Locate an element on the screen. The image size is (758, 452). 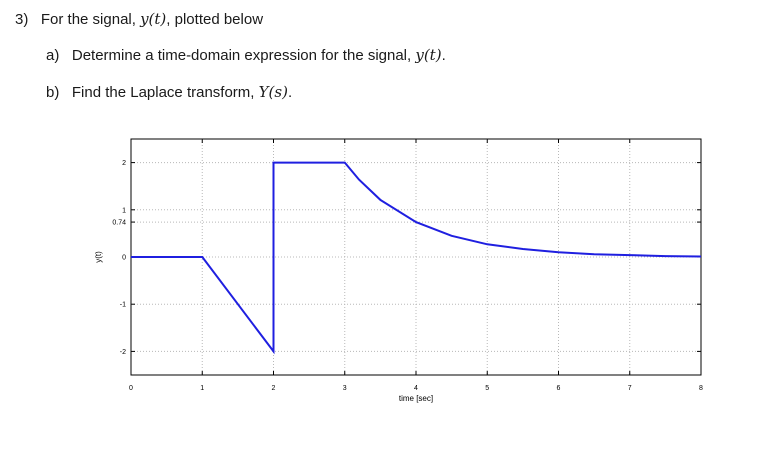
part-b-tail: . is located at coordinates (290, 92).